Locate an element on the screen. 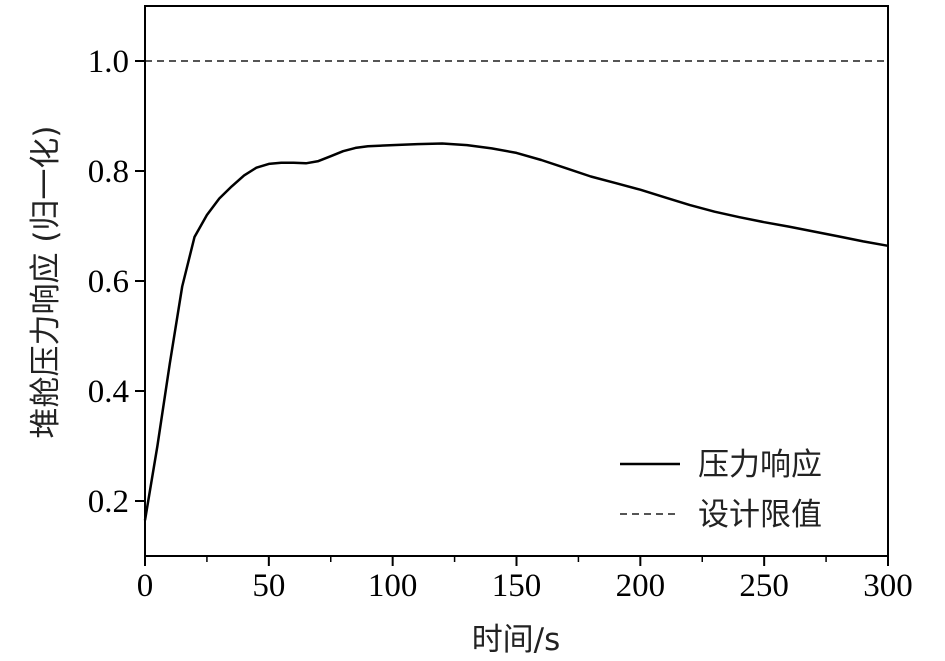 The image size is (945, 661). x-axis-title: 时间/s is located at coordinates (516, 640).